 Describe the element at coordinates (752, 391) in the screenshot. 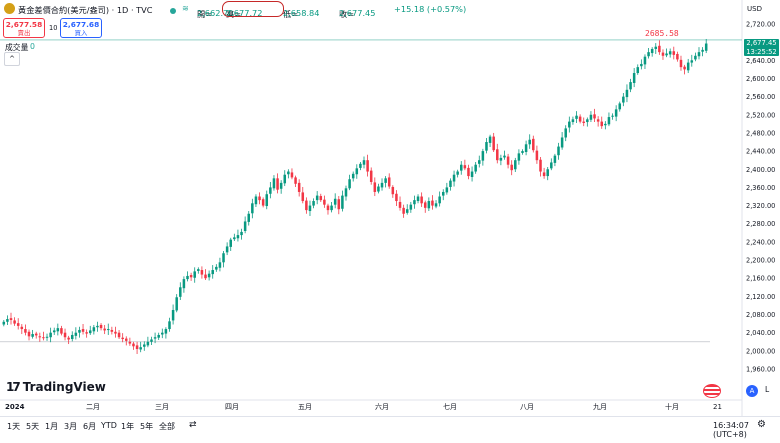

I see `auto-scale-button: A` at that location.